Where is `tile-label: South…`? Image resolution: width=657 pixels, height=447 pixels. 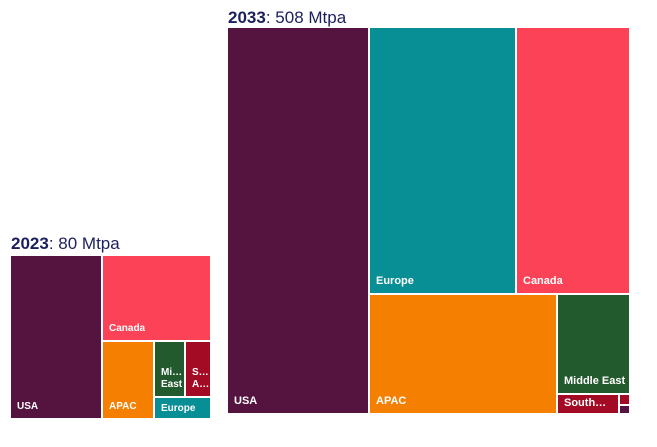 tile-label: South… is located at coordinates (585, 403).